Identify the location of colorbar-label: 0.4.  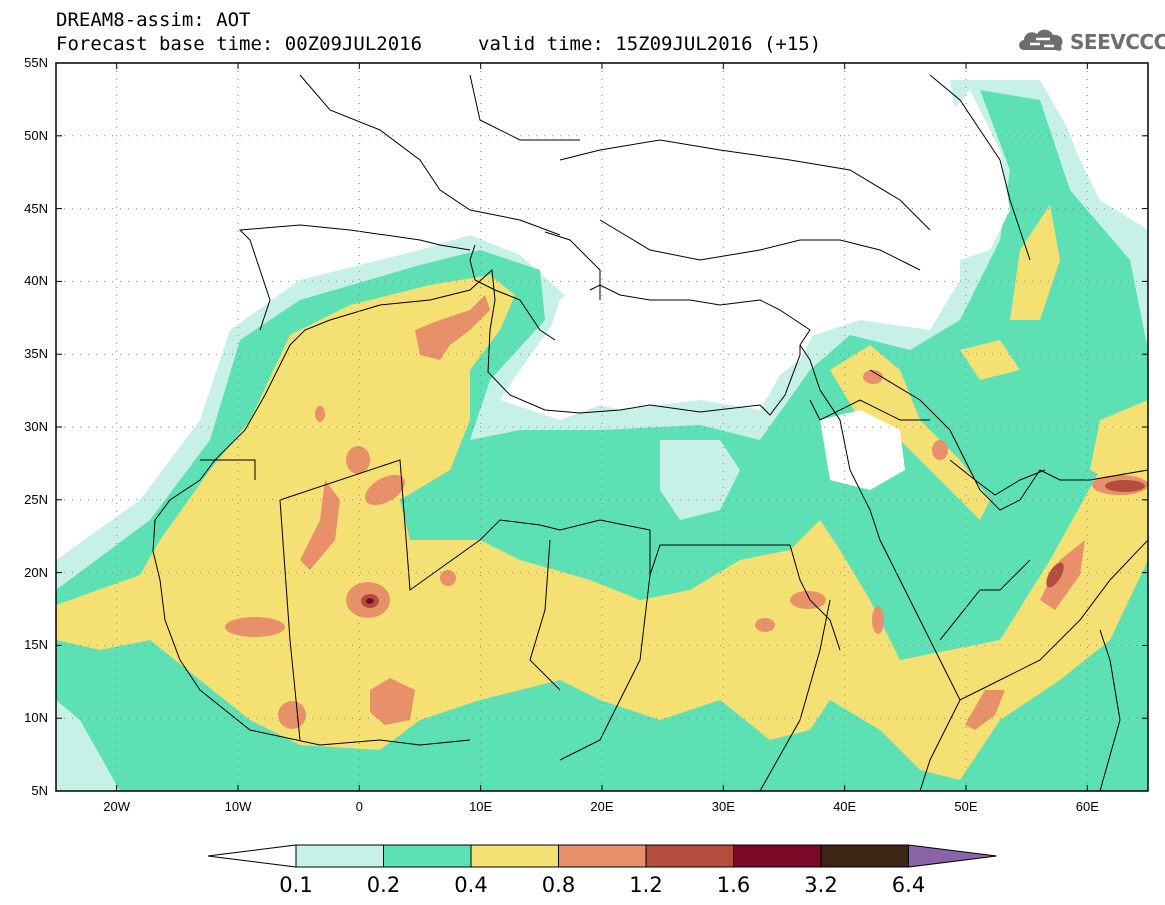
(471, 885).